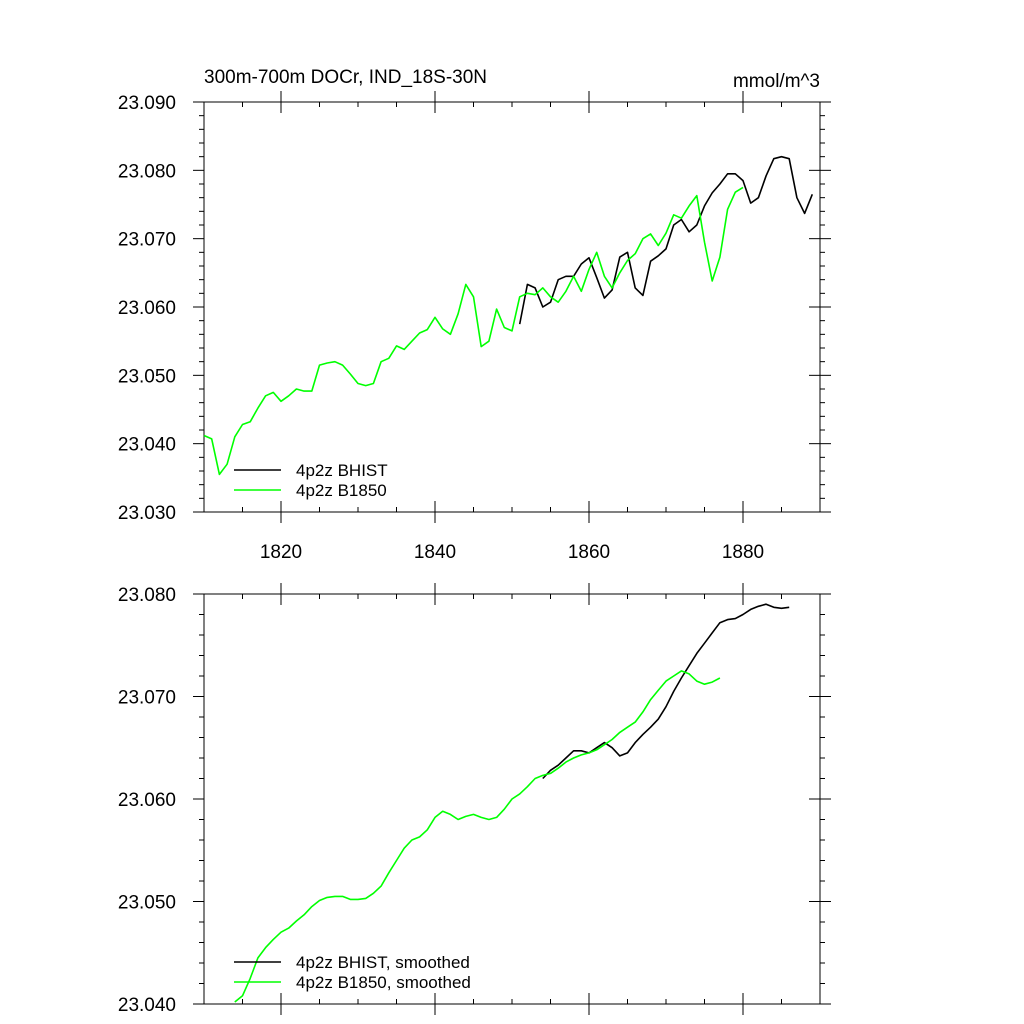 The width and height of the screenshot is (1024, 1024). I want to click on top-y-tick-label: 23.040, so click(147, 445).